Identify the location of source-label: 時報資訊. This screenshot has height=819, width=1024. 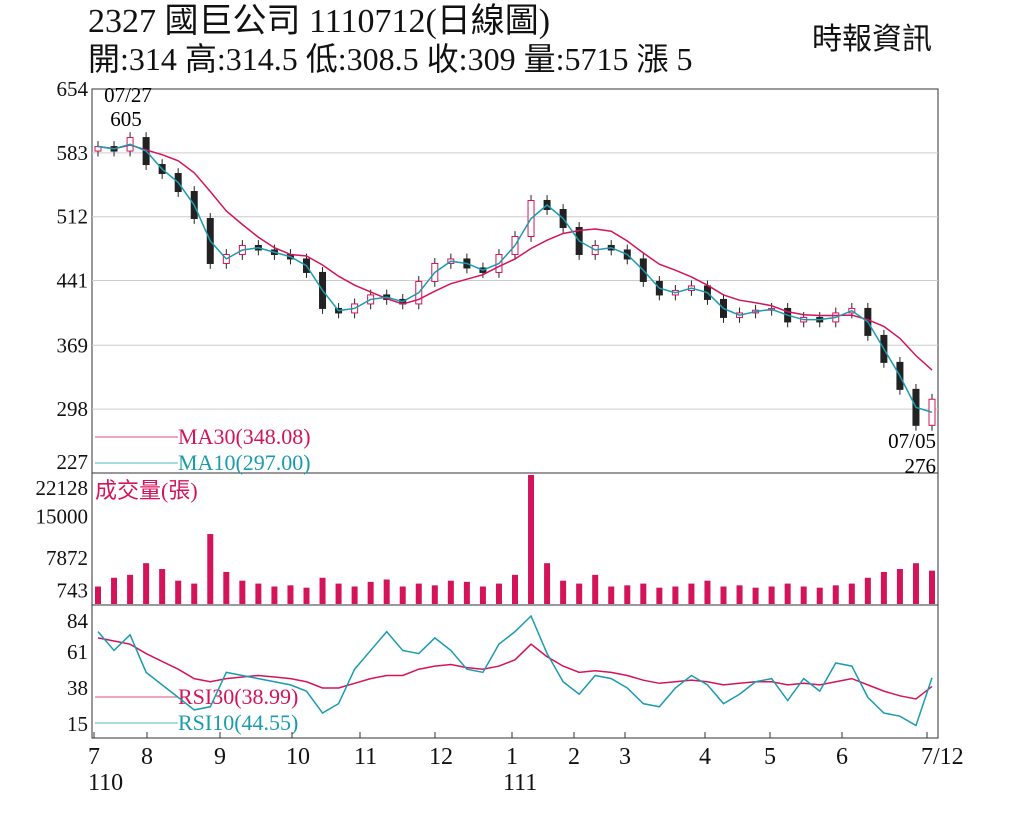
(872, 39).